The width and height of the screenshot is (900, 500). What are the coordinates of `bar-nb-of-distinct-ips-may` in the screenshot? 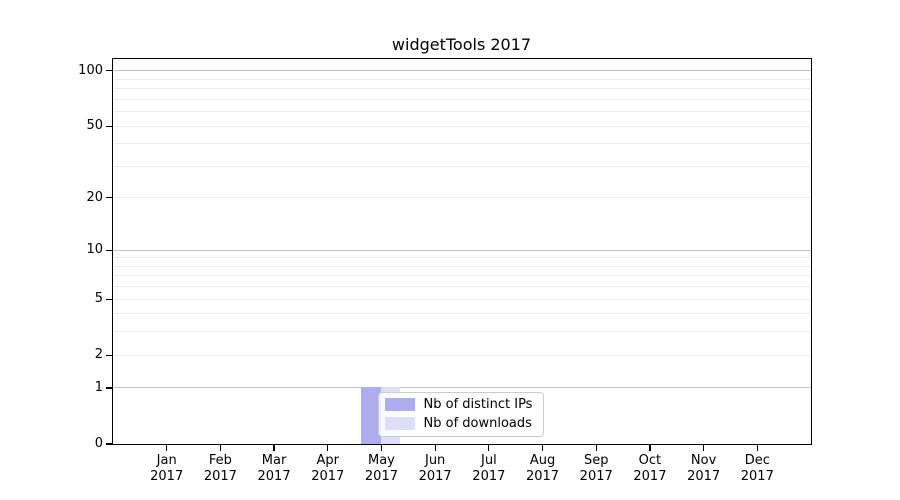 It's located at (371, 415).